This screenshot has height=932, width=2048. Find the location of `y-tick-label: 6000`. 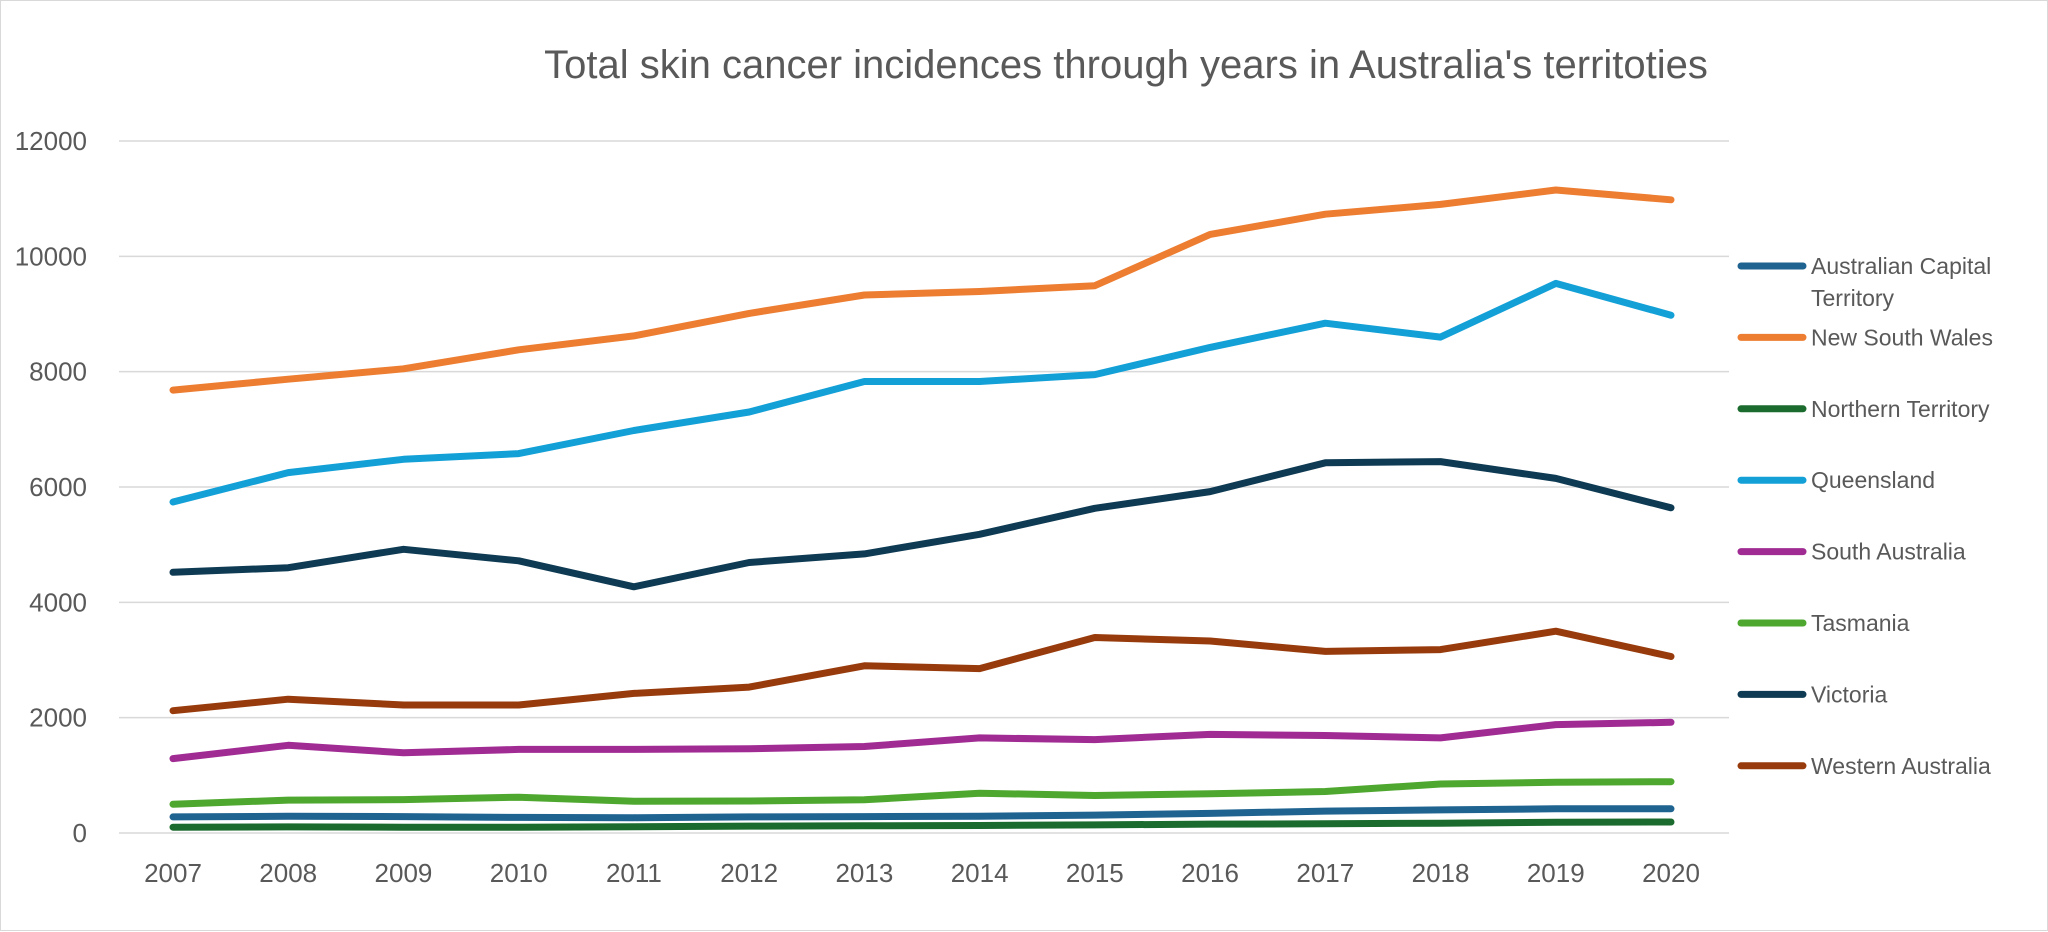

y-tick-label: 6000 is located at coordinates (58, 487).